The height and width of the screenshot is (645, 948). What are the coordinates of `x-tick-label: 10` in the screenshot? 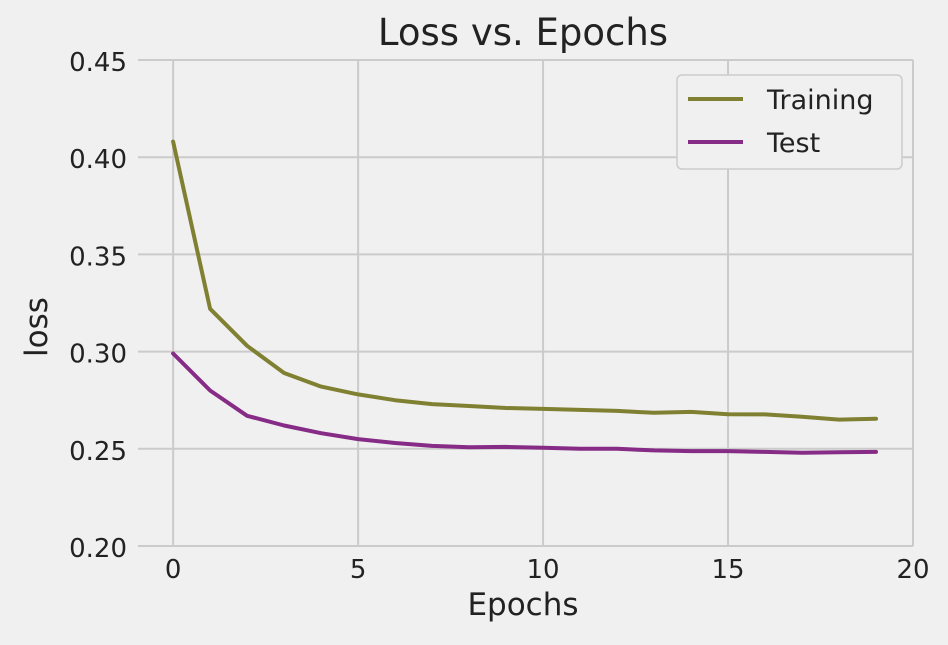 It's located at (543, 570).